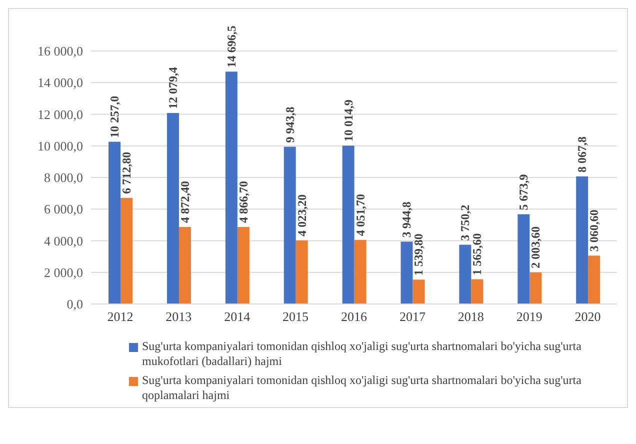 Image resolution: width=636 pixels, height=444 pixels. What do you see at coordinates (231, 47) in the screenshot?
I see `data-label: 14 696,5` at bounding box center [231, 47].